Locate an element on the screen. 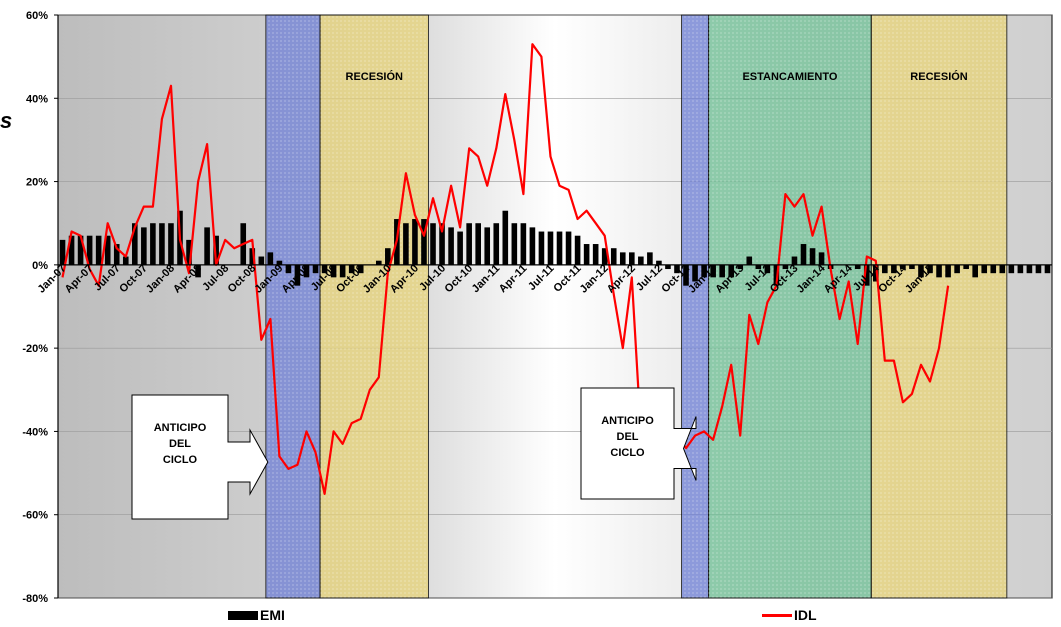 This screenshot has height=627, width=1061. legend-emi-label: EMI is located at coordinates (272, 615).